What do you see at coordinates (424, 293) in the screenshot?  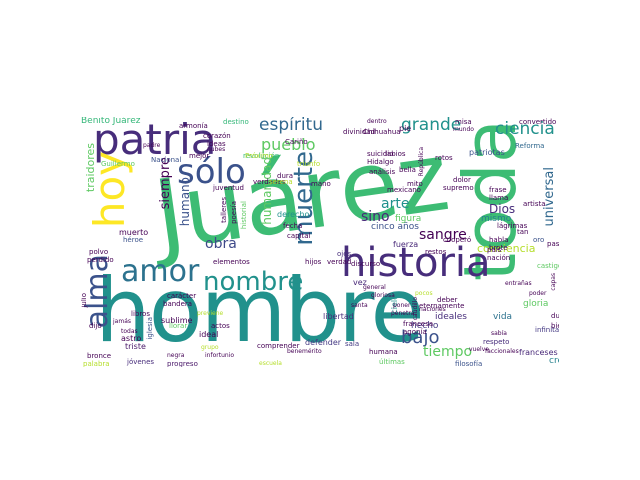 I see `word: pocos` at bounding box center [424, 293].